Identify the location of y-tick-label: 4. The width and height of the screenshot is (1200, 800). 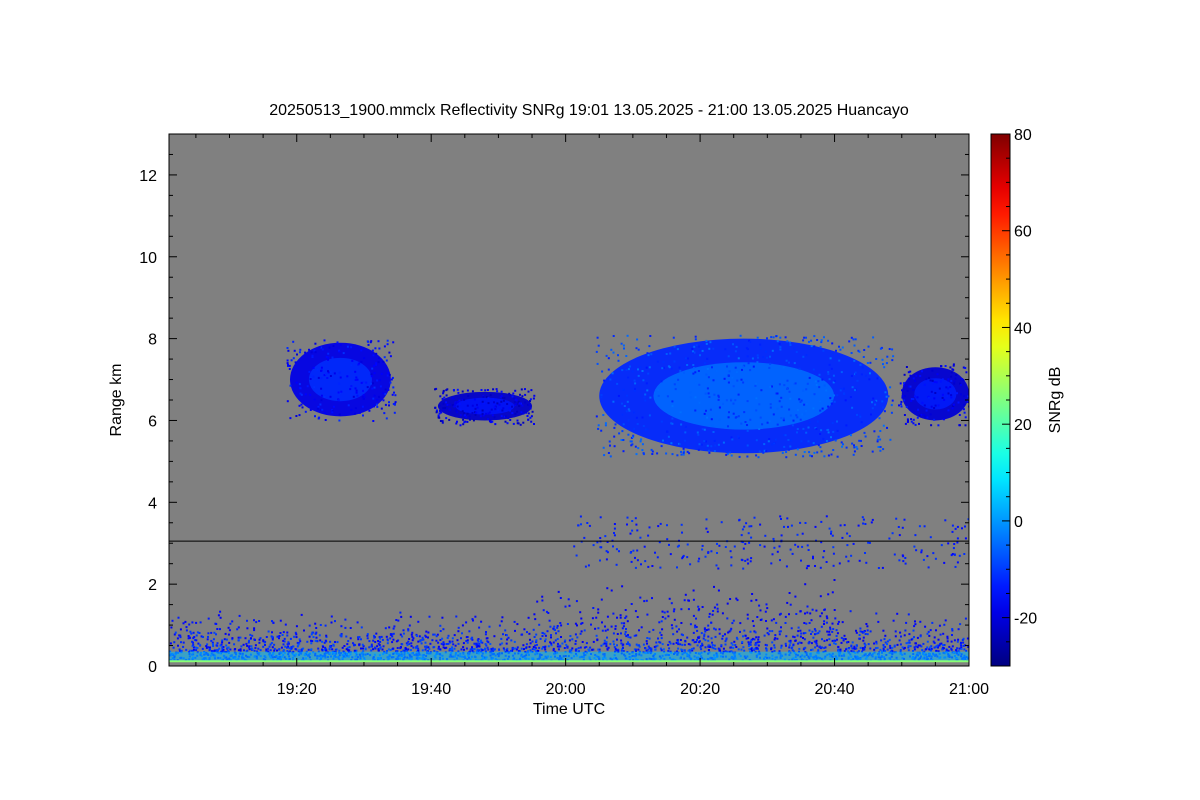
(152, 503).